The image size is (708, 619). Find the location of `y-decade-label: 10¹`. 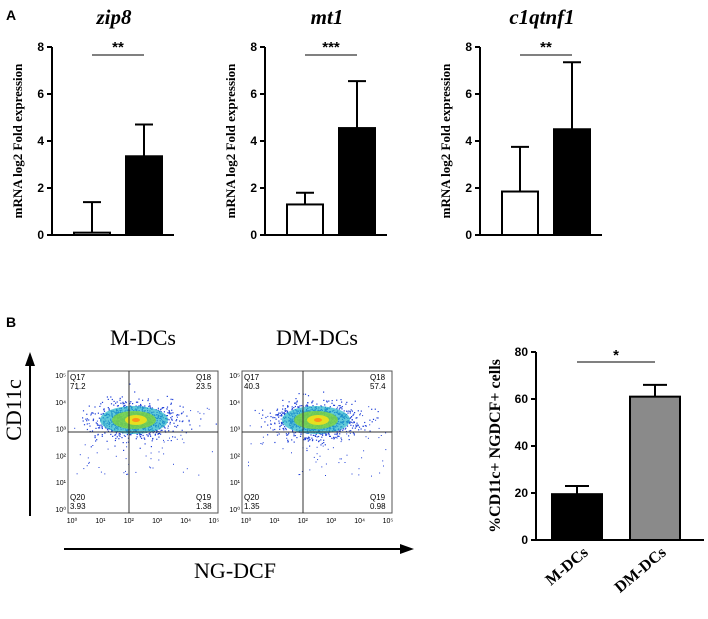

y-decade-label: 10¹ is located at coordinates (61, 483).